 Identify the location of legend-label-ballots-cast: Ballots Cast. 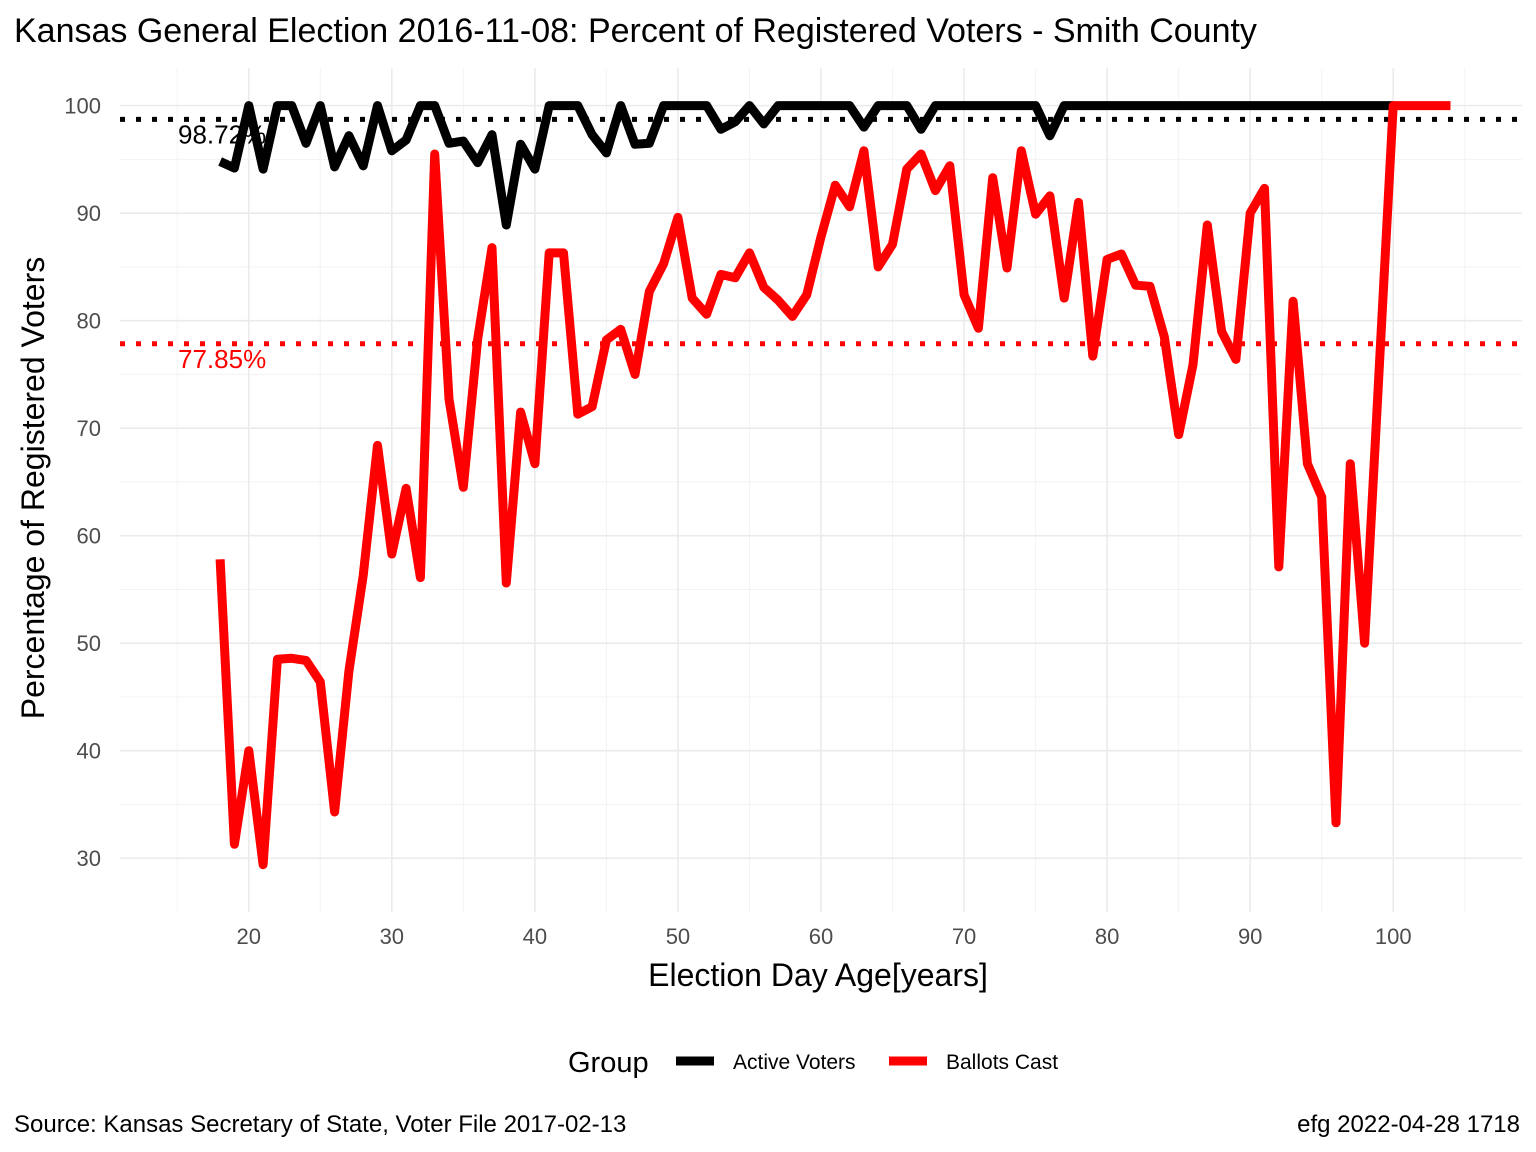
(1002, 1062).